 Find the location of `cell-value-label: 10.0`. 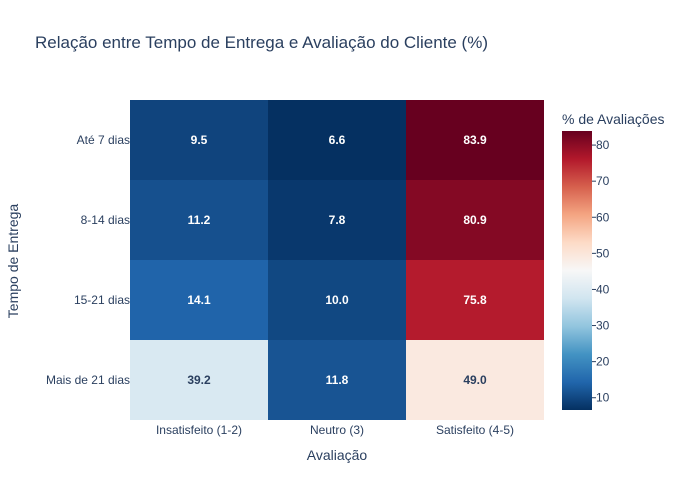

cell-value-label: 10.0 is located at coordinates (337, 300).